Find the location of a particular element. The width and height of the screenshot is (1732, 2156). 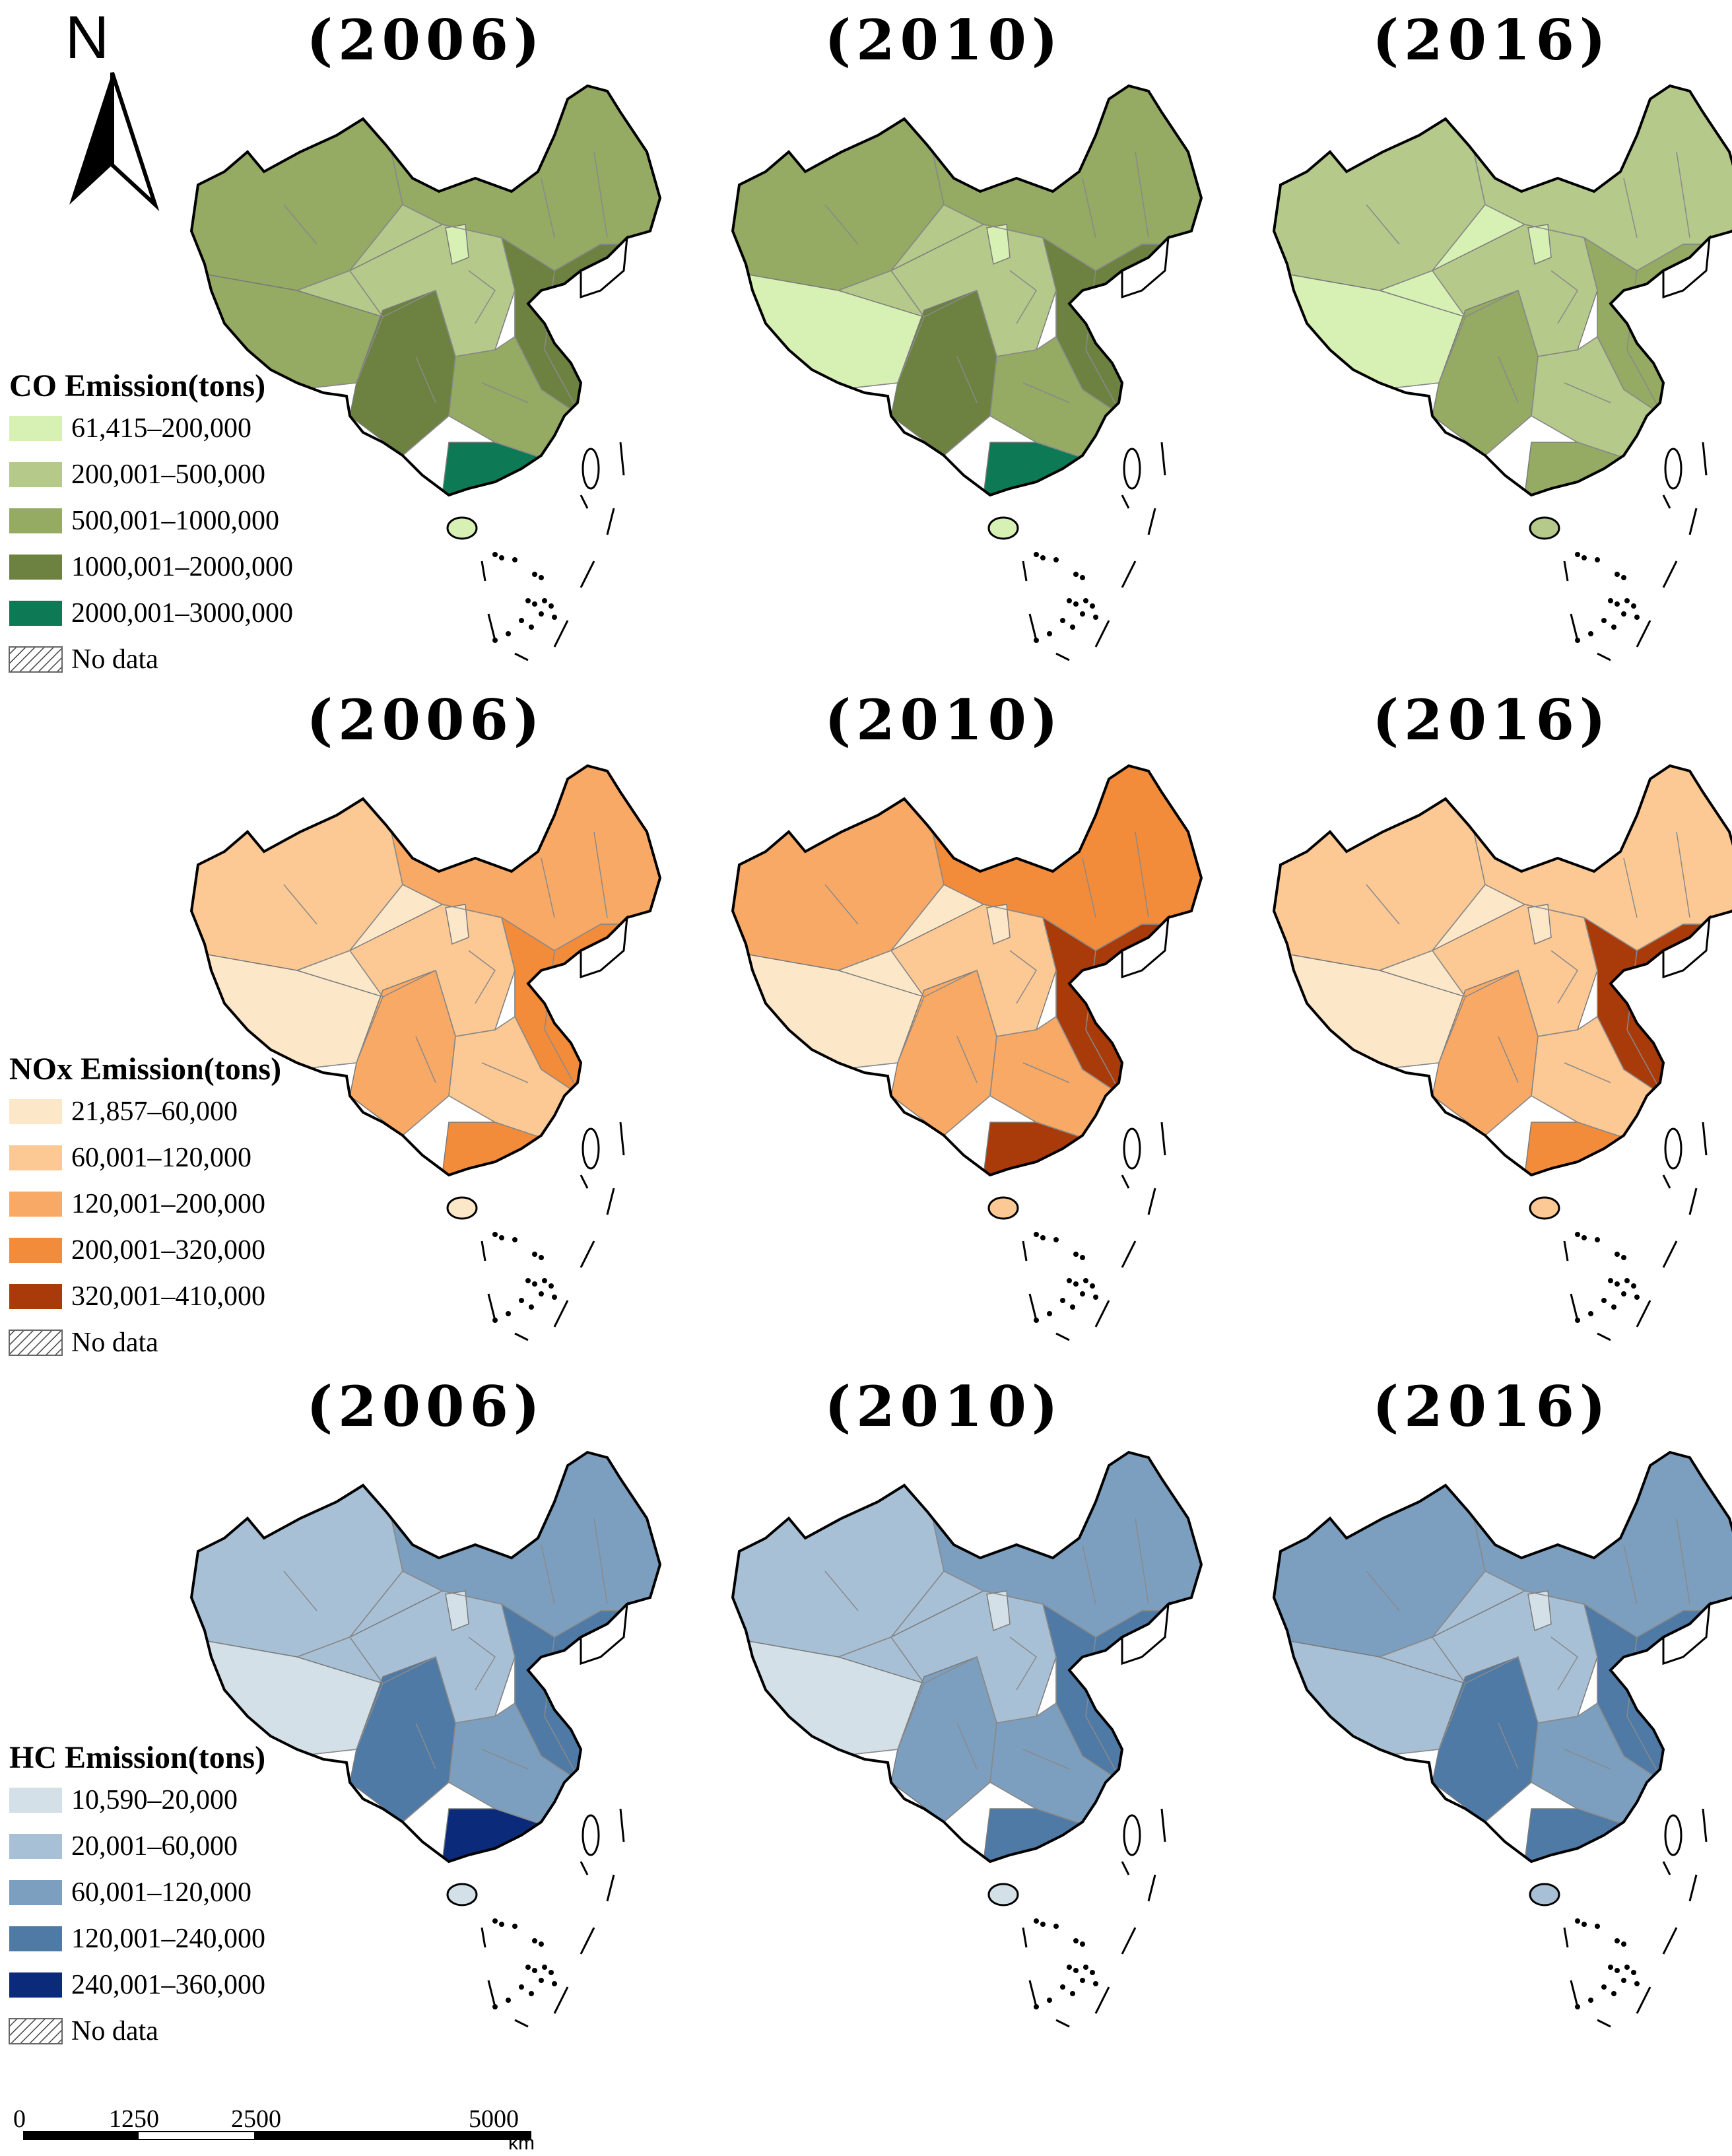

legend-label-0: 21,857–60,000 is located at coordinates (154, 1111).